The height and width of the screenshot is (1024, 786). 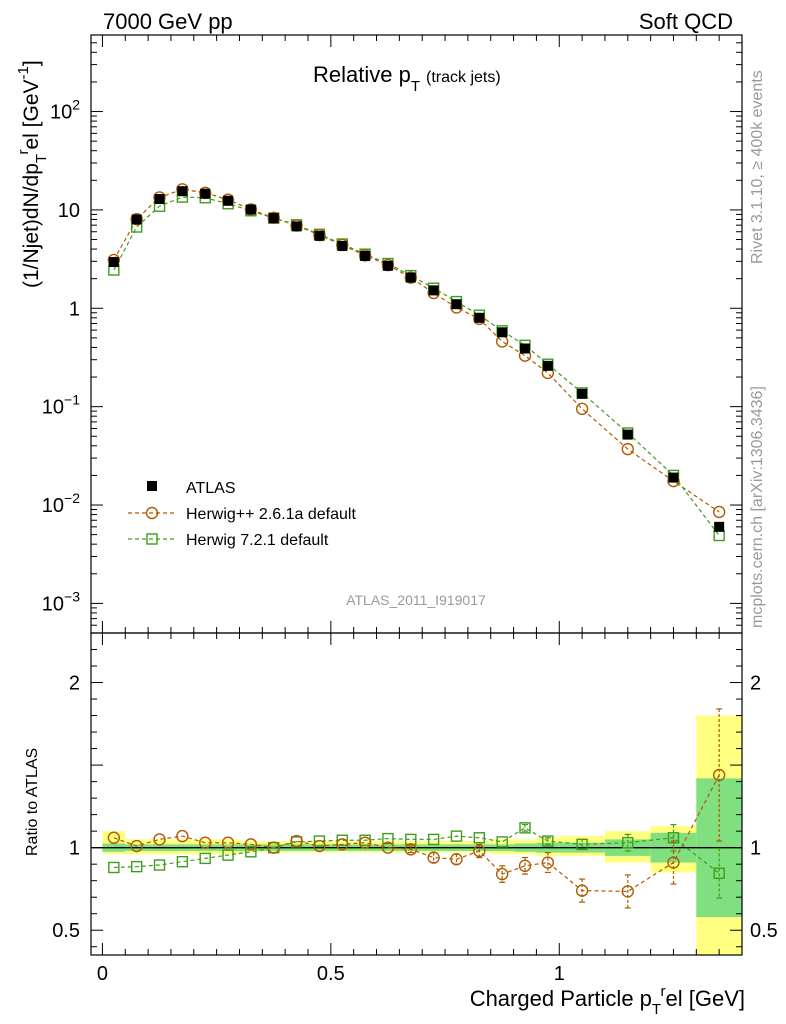 I want to click on legend-entry-herwigpp: Herwig++ 2.6.1a default, so click(x=242, y=514).